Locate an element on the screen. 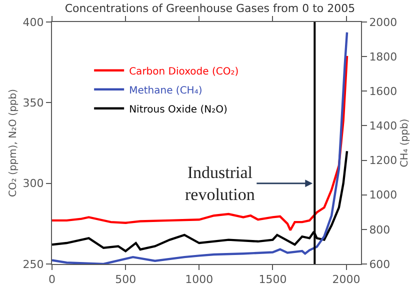 The width and height of the screenshot is (420, 298). y2-tick-label: 2000 is located at coordinates (383, 22).